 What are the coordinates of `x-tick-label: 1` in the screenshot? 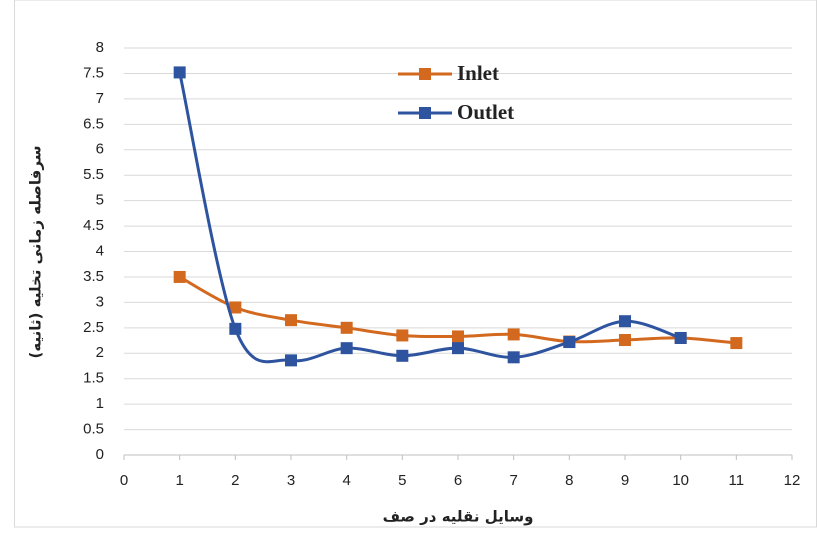 It's located at (179, 480).